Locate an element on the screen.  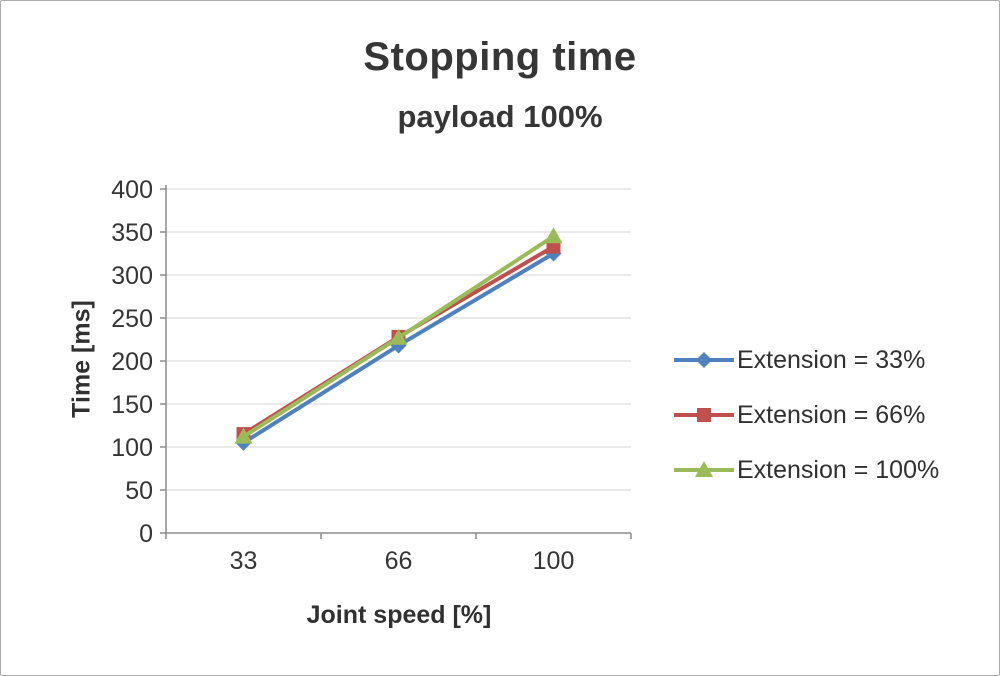
x-tick-label: 33 is located at coordinates (244, 561).